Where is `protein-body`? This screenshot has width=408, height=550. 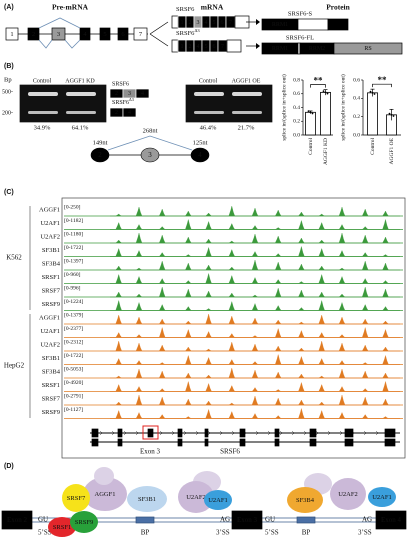
protein-body is located at coordinates (313, 24).